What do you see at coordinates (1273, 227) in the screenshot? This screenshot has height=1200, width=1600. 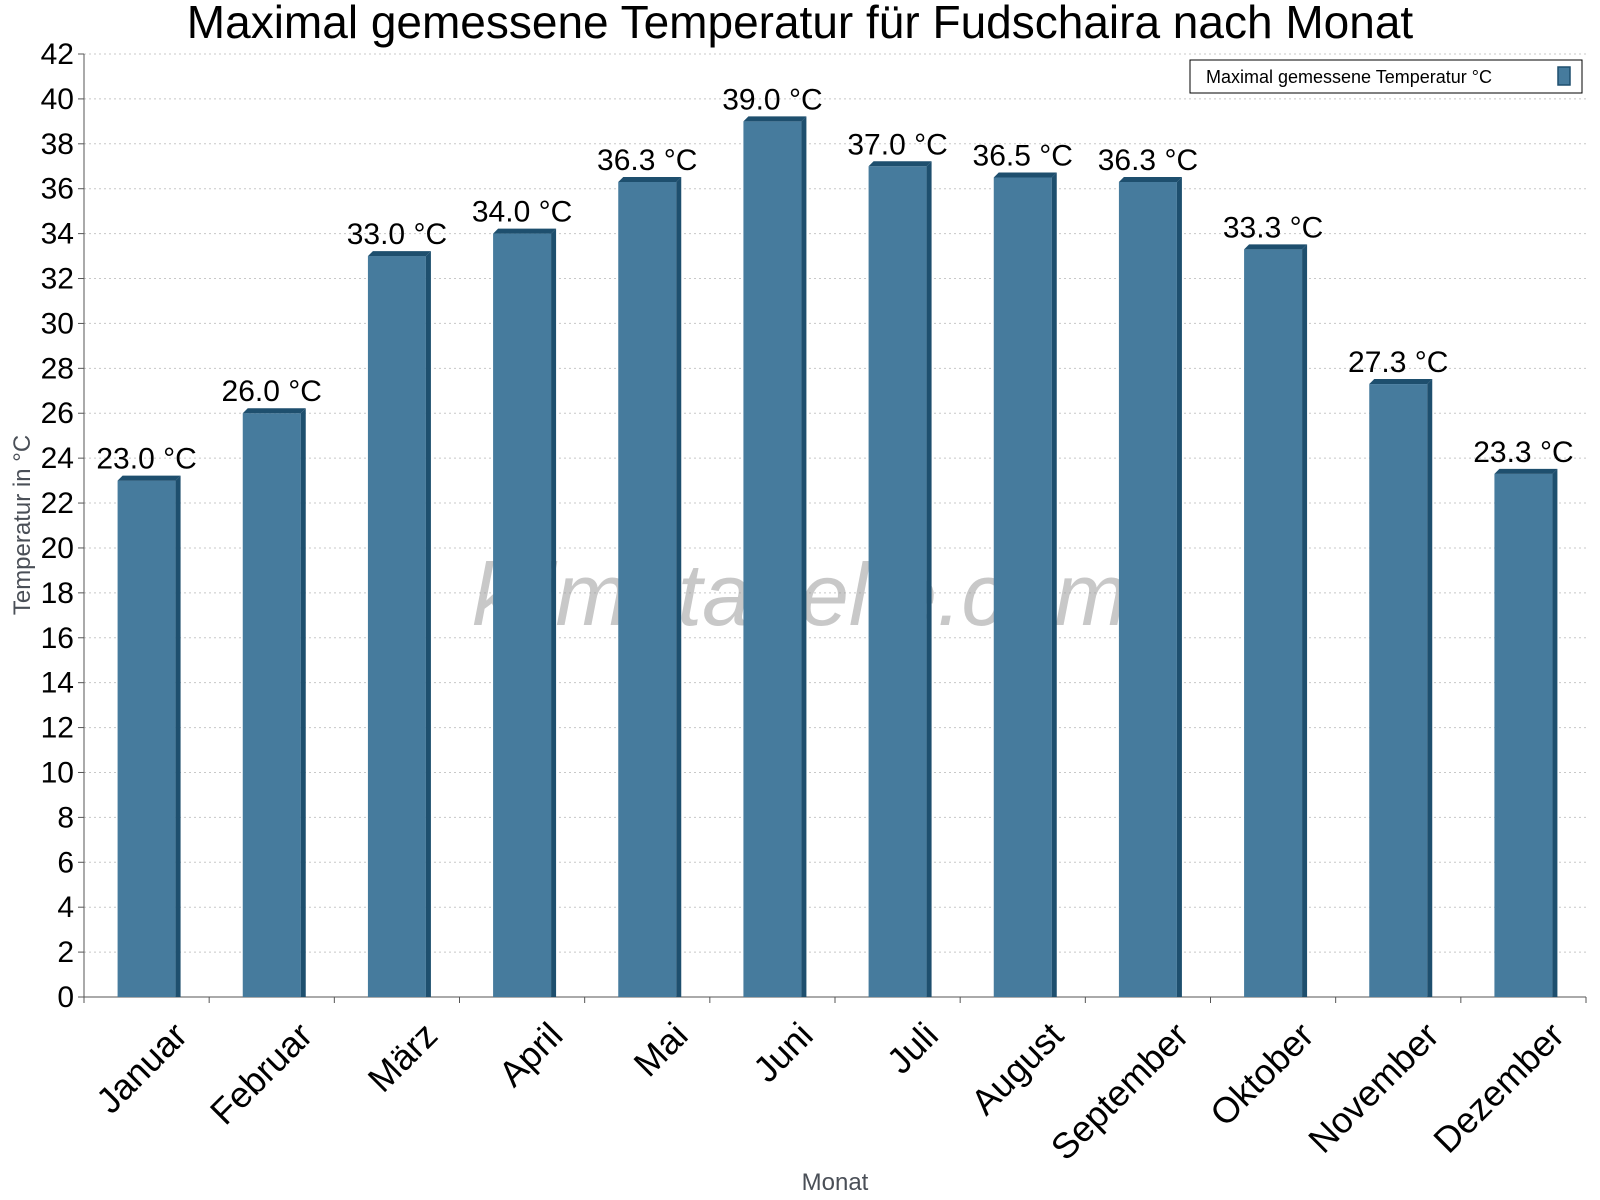 I see `value-label: 33.3 °C` at bounding box center [1273, 227].